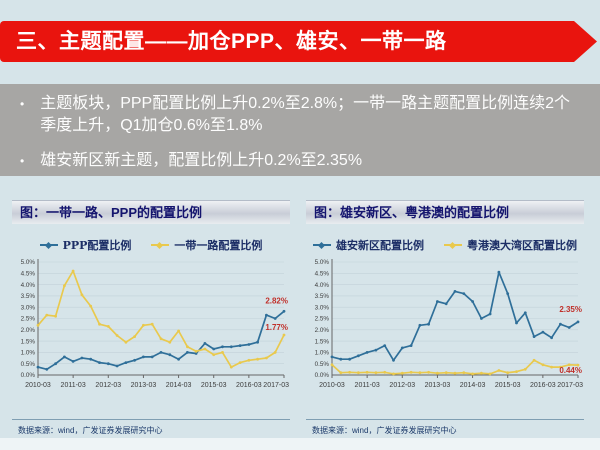  I want to click on legend-item: PPP配置比例, so click(85, 245).